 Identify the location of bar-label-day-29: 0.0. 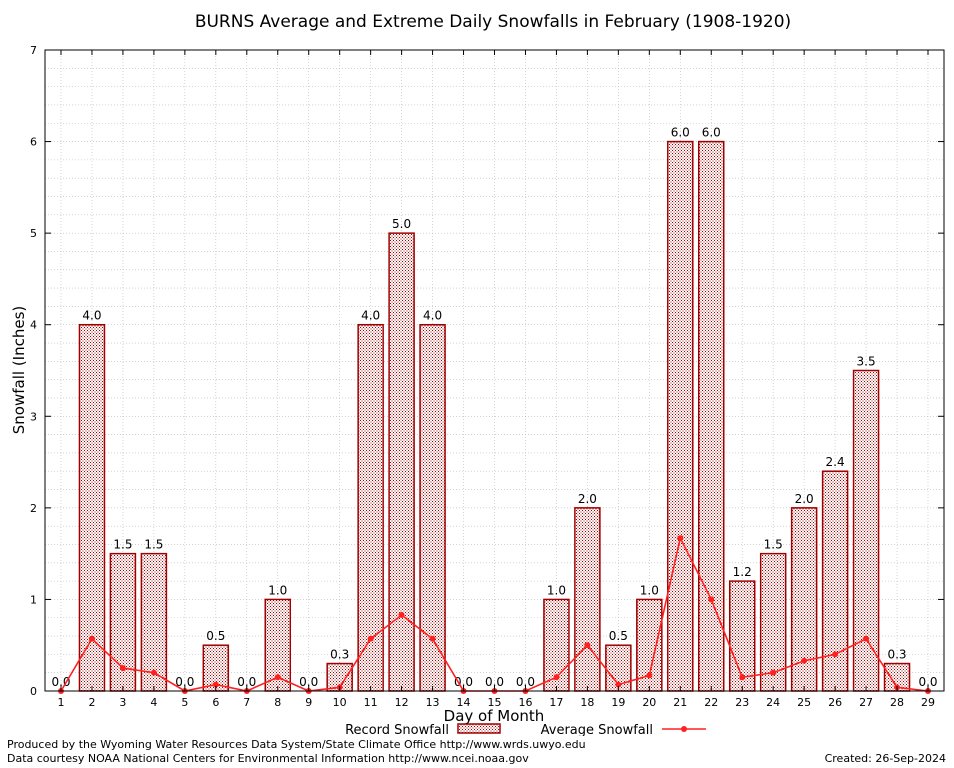
(927, 682).